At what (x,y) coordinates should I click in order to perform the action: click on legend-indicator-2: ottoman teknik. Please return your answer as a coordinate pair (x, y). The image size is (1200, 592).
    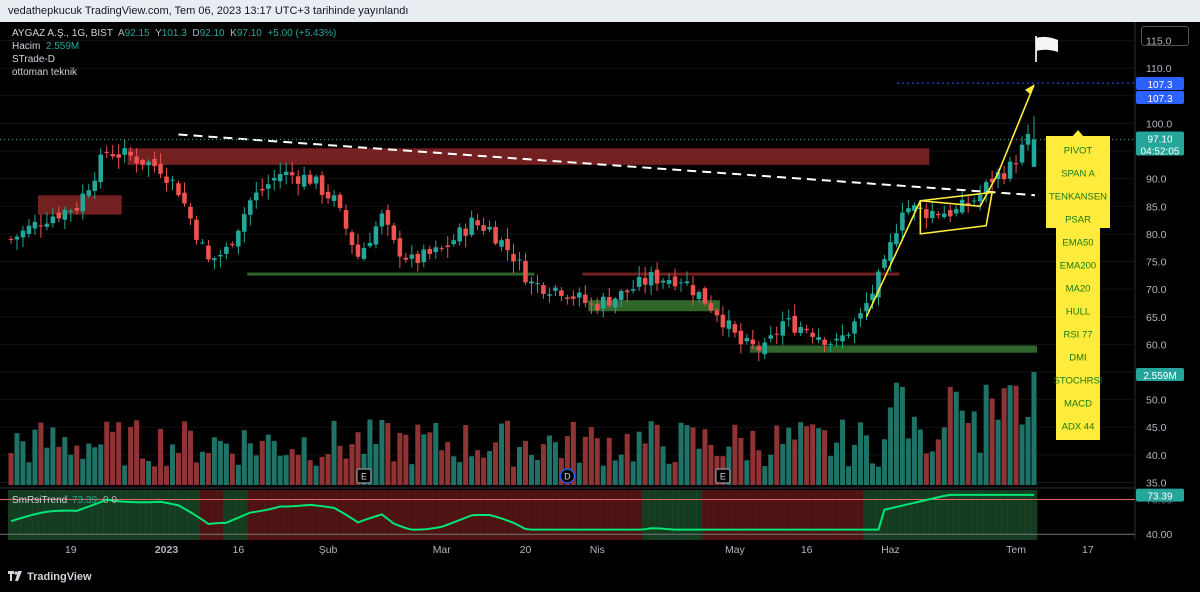
    Looking at the image, I should click on (45, 72).